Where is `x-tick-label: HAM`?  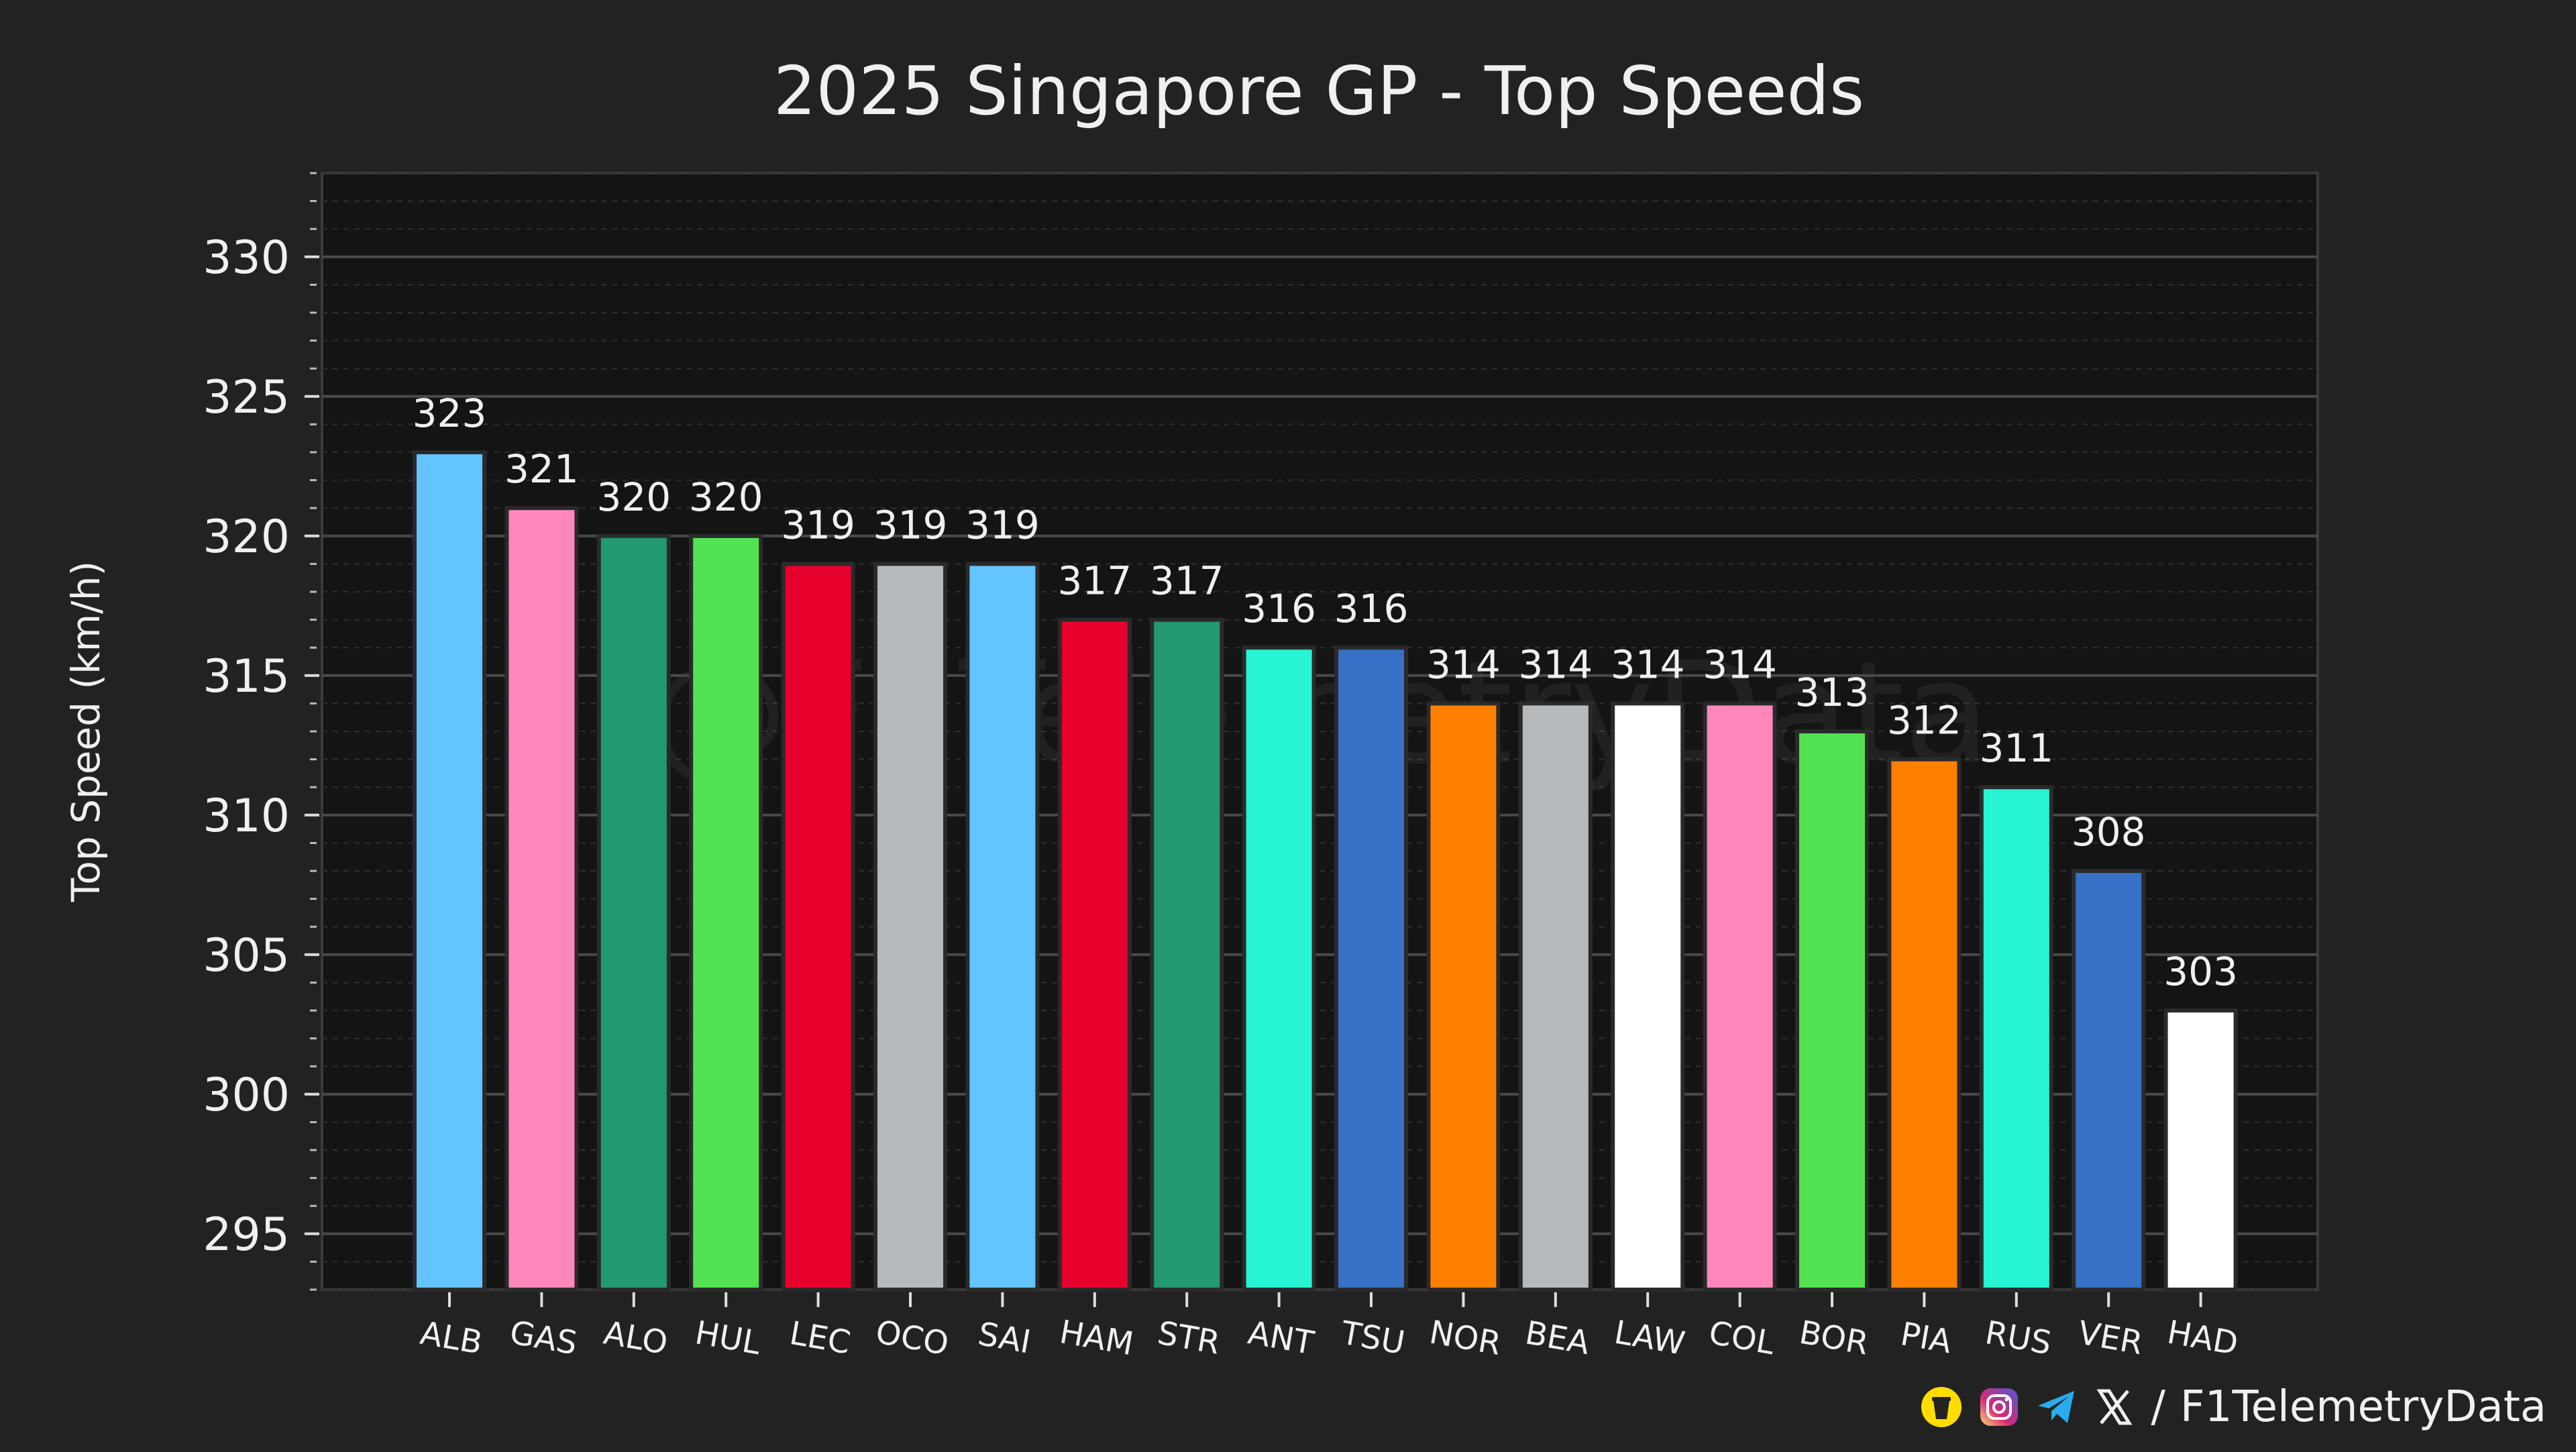 x-tick-label: HAM is located at coordinates (1096, 1338).